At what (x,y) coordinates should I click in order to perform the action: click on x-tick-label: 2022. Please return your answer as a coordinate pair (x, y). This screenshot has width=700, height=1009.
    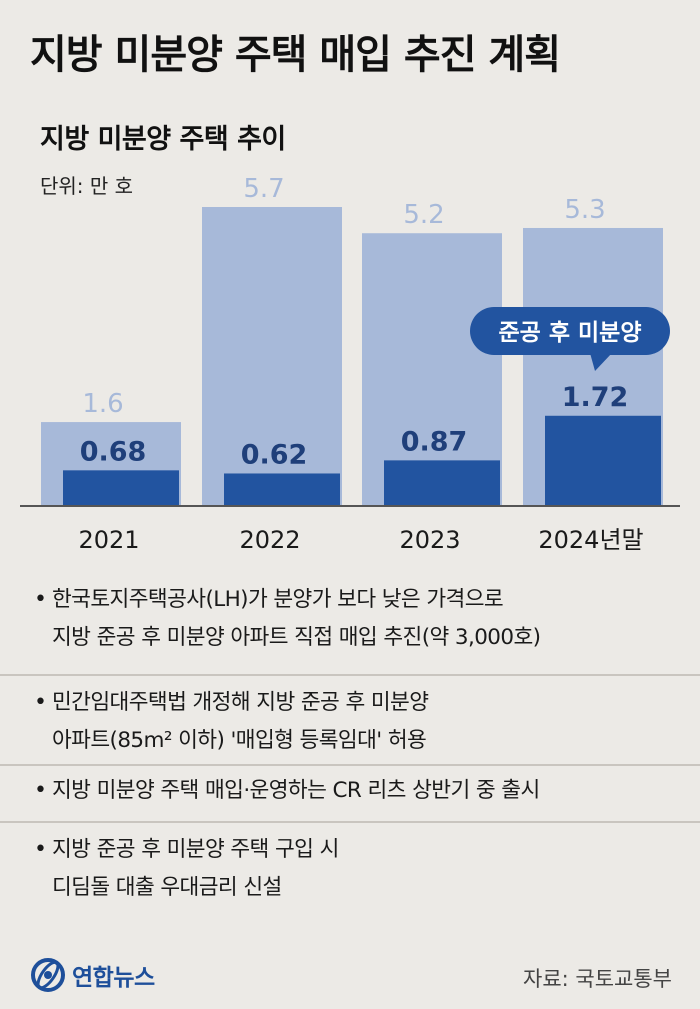
    Looking at the image, I should click on (269, 540).